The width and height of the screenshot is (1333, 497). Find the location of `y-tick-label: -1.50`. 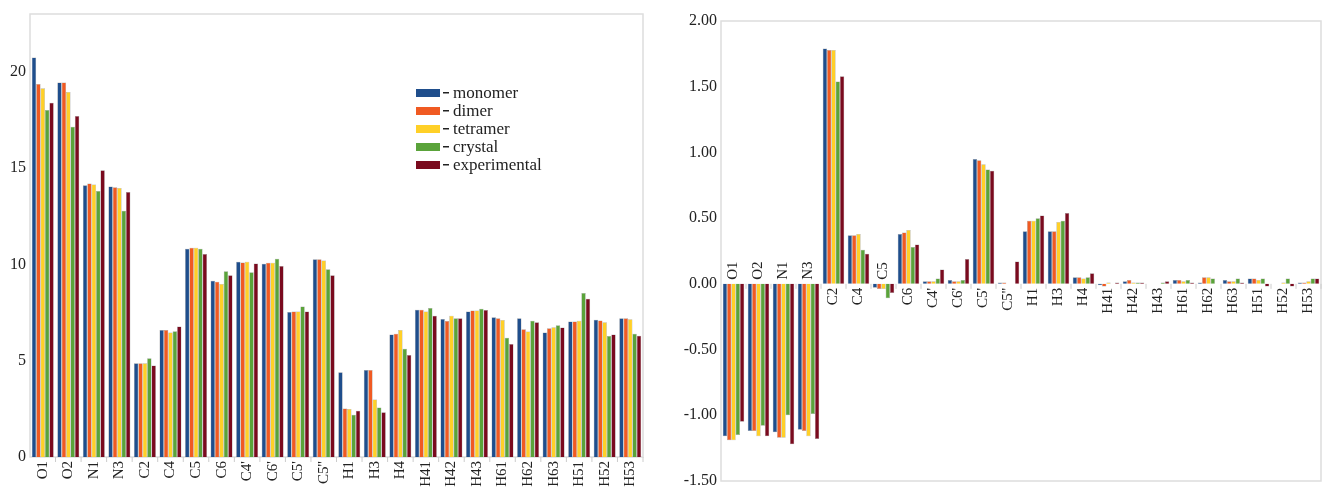

y-tick-label: -1.50 is located at coordinates (700, 480).